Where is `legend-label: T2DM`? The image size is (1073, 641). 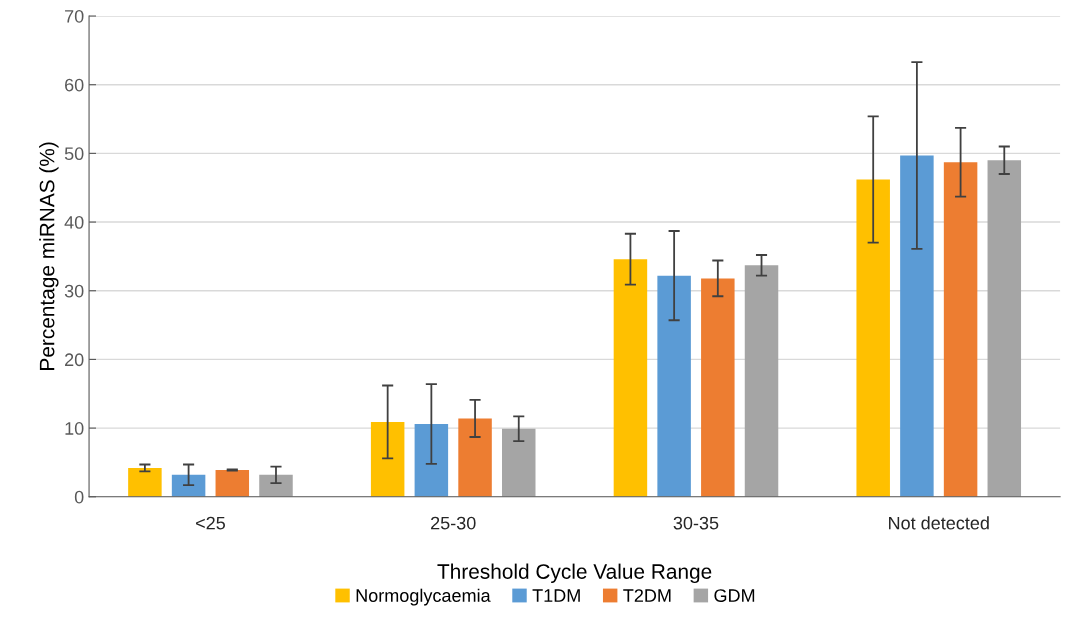
legend-label: T2DM is located at coordinates (647, 595).